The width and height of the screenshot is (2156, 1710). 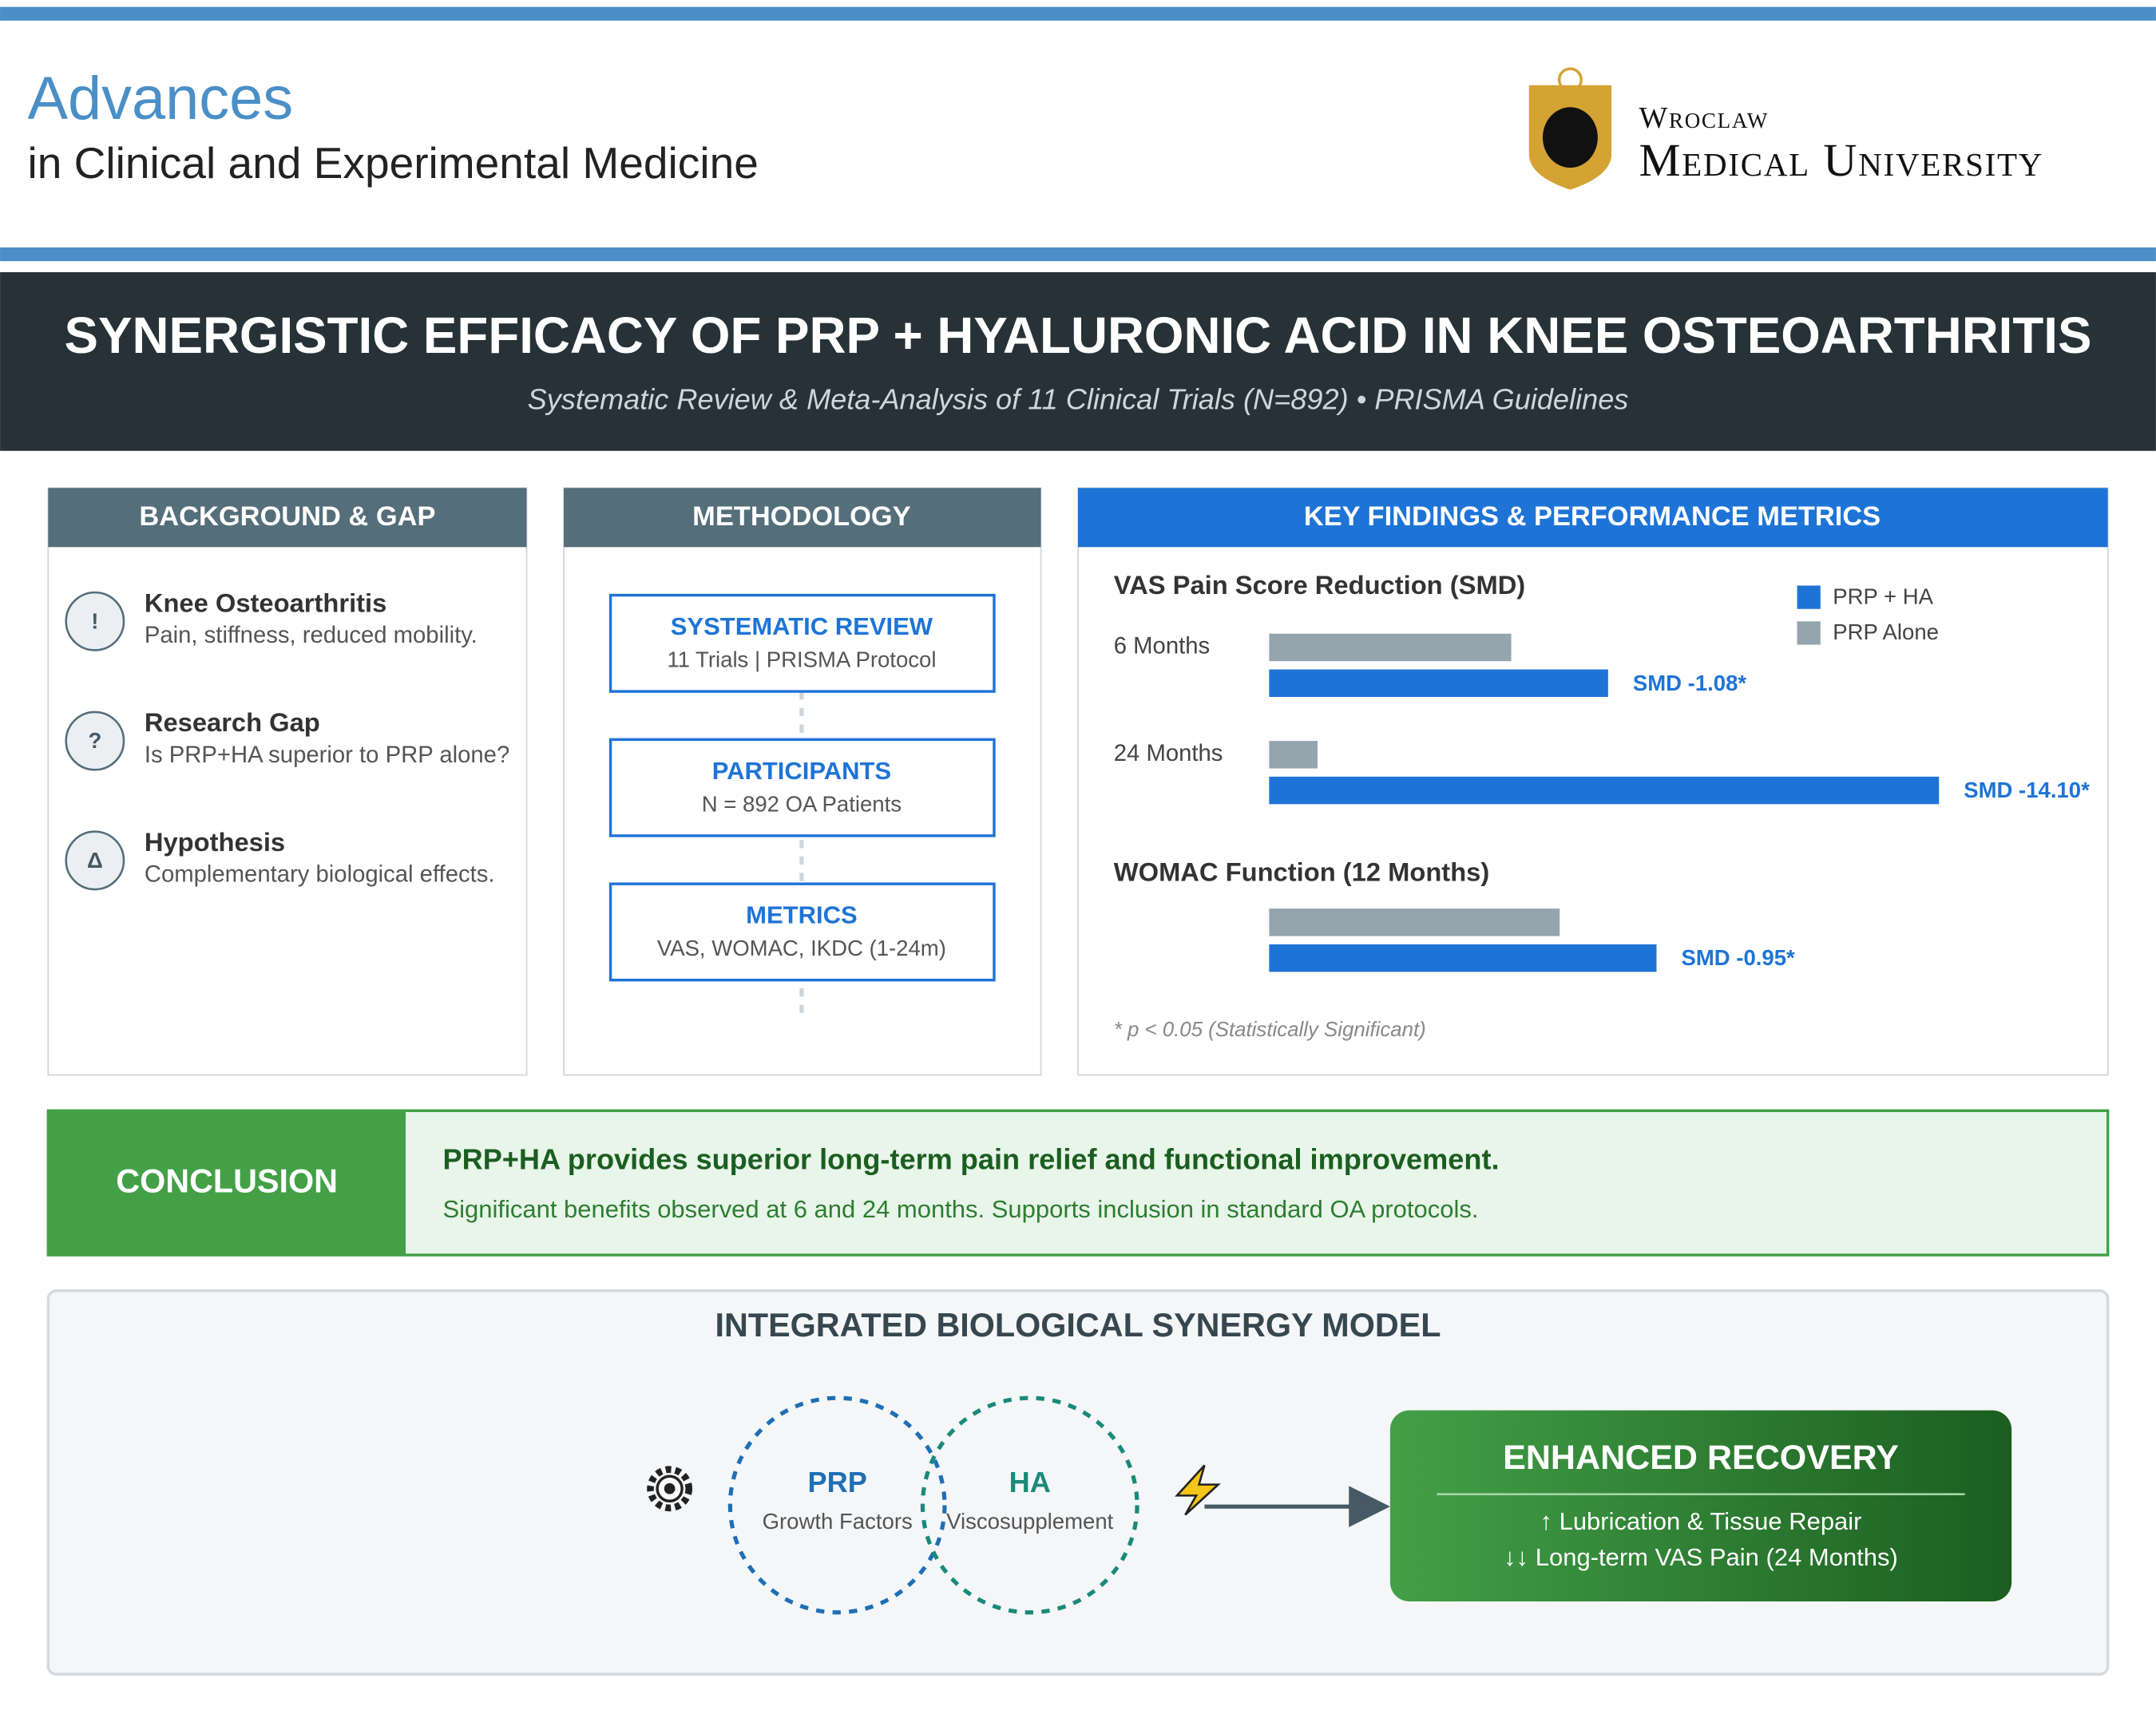 I want to click on background-panel, so click(x=287, y=781).